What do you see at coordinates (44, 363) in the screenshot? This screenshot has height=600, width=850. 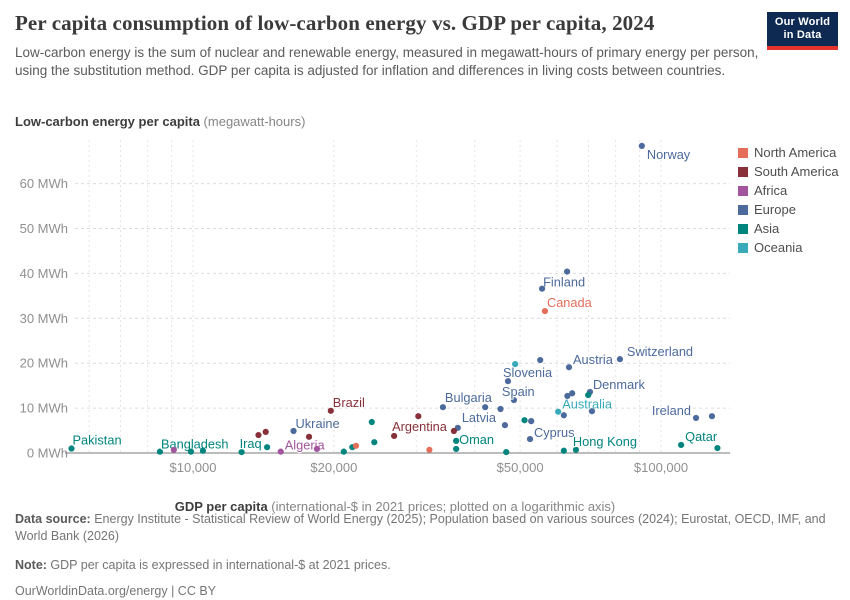 I see `y-tick-label: 20 MWh` at bounding box center [44, 363].